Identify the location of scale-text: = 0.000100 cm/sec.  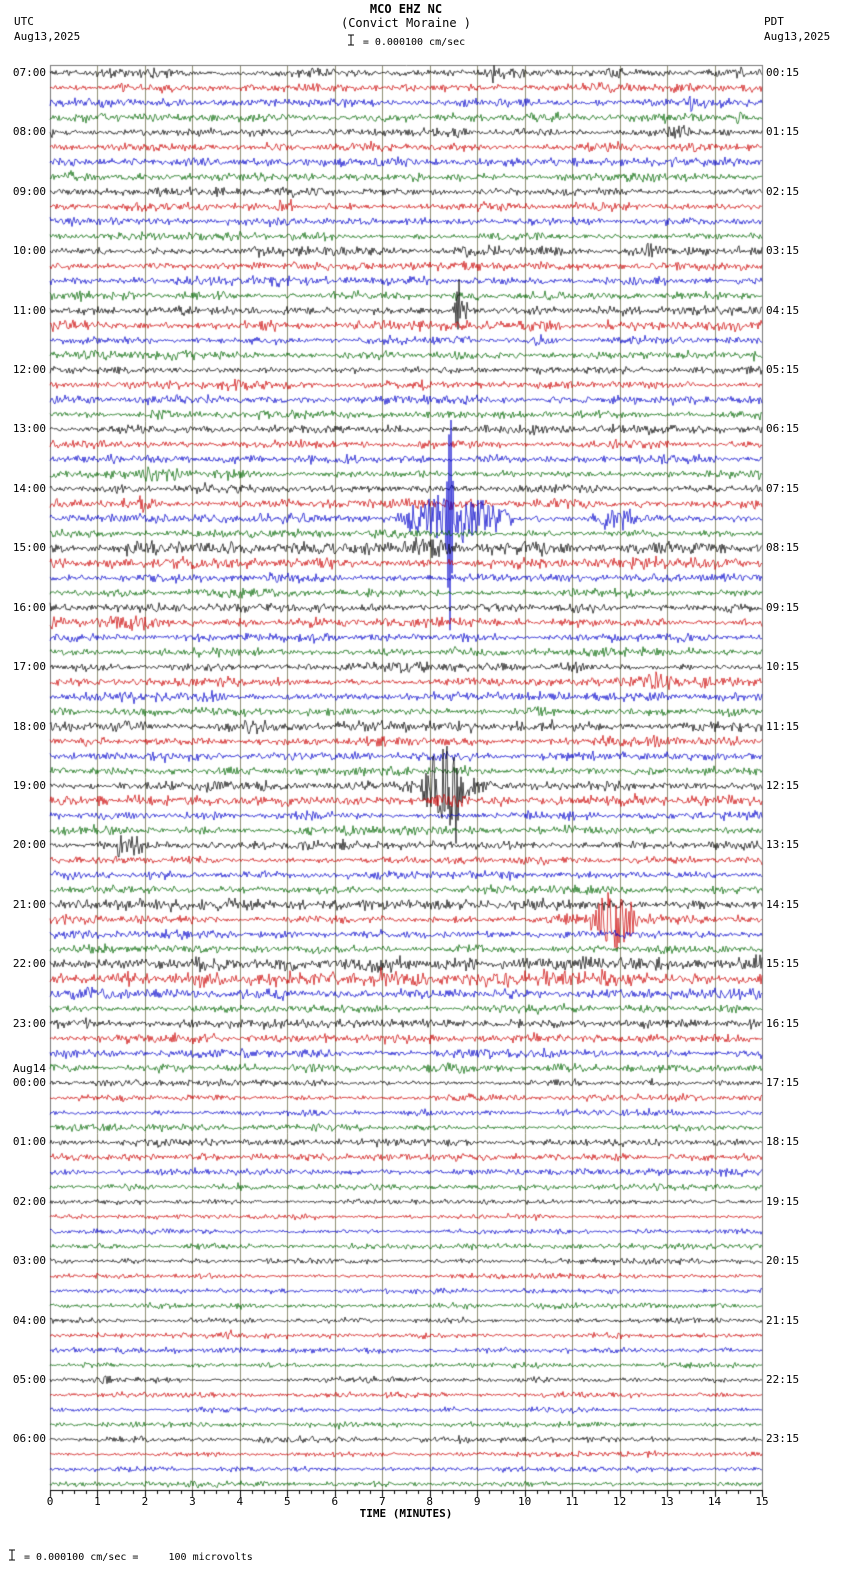
(411, 42).